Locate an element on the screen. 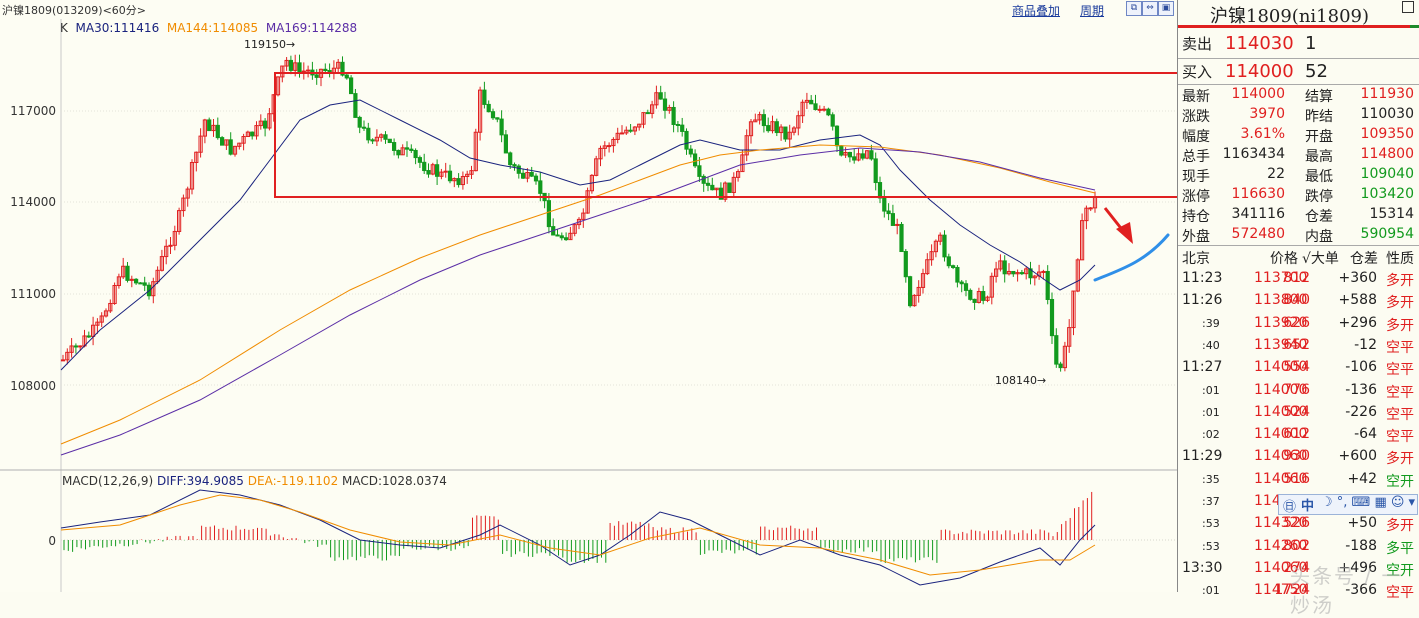  quote-row: 幅度 3.61% 开盘 109350 is located at coordinates (1298, 136).